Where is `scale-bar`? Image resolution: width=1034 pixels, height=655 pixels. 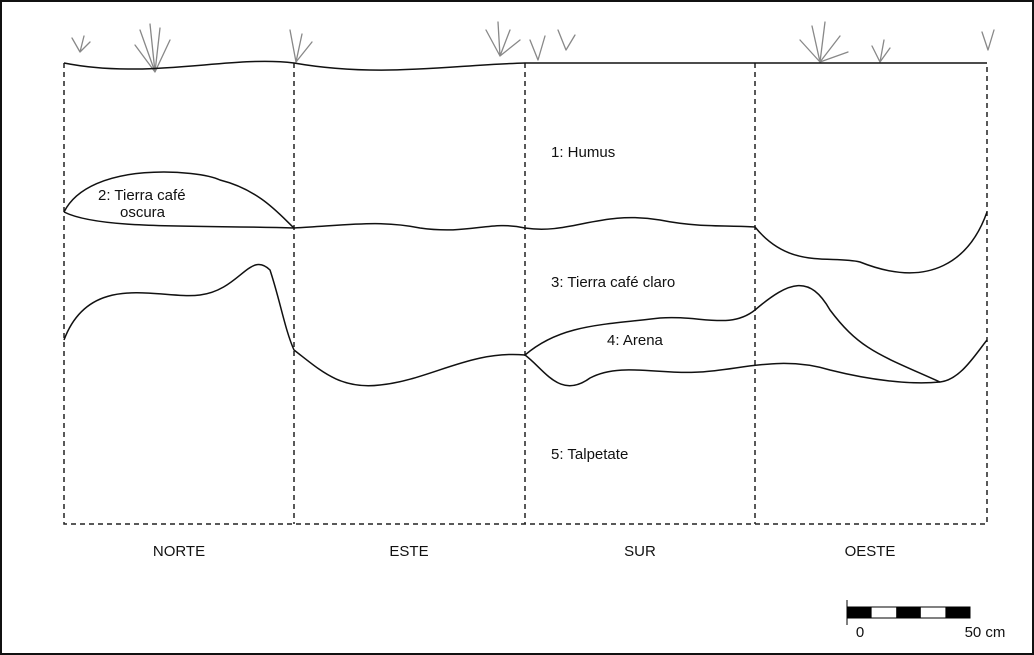 scale-bar is located at coordinates (908, 612).